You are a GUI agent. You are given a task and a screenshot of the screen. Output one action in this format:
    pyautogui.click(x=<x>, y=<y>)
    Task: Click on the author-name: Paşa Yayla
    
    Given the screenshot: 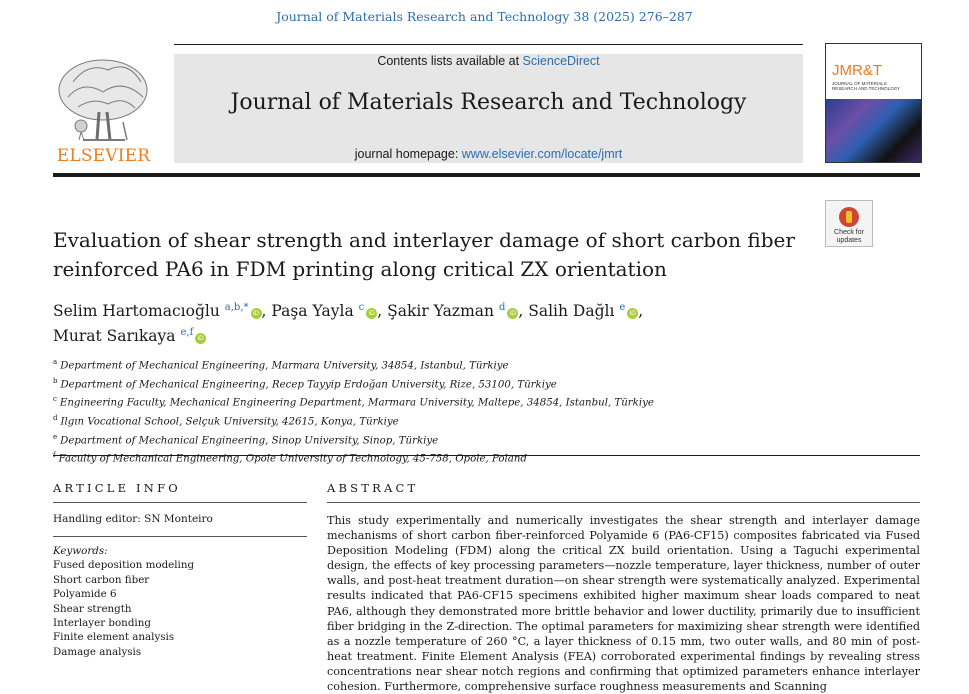 What is the action you would take?
    pyautogui.click(x=312, y=311)
    